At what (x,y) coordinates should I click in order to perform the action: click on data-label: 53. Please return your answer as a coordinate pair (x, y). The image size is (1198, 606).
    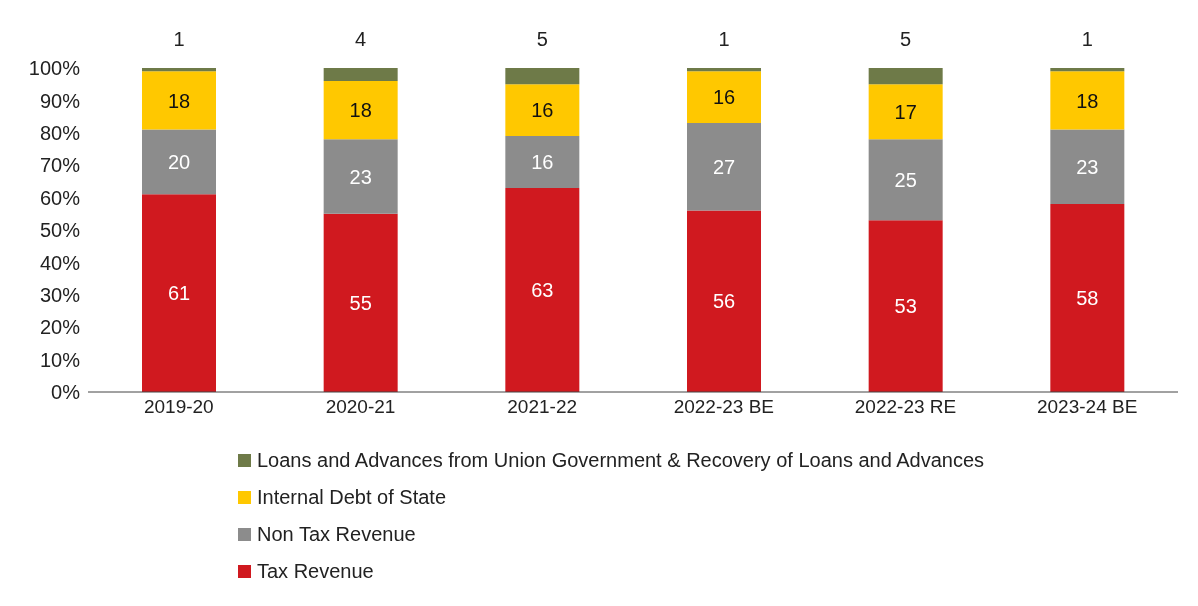
    Looking at the image, I should click on (905, 306).